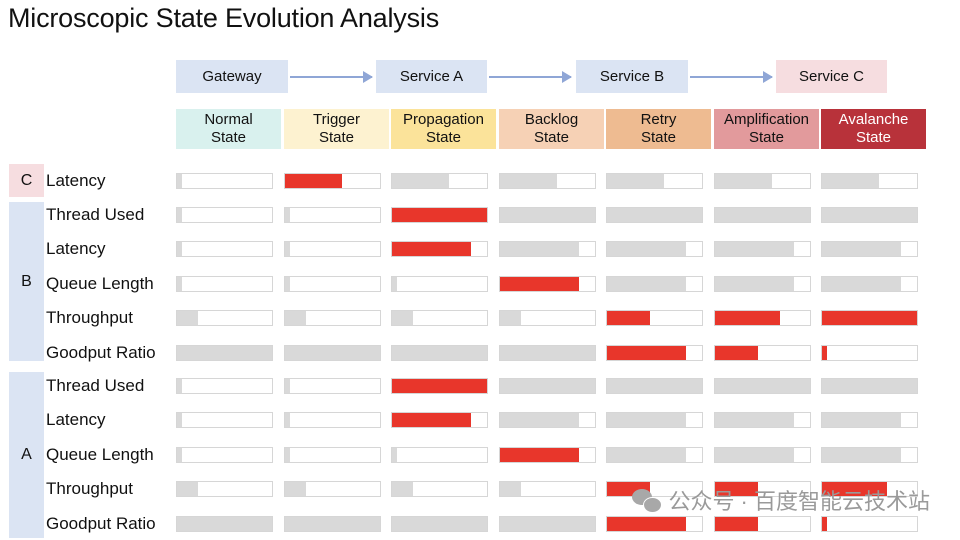  Describe the element at coordinates (873, 119) in the screenshot. I see `state-name: Avalanche` at that location.